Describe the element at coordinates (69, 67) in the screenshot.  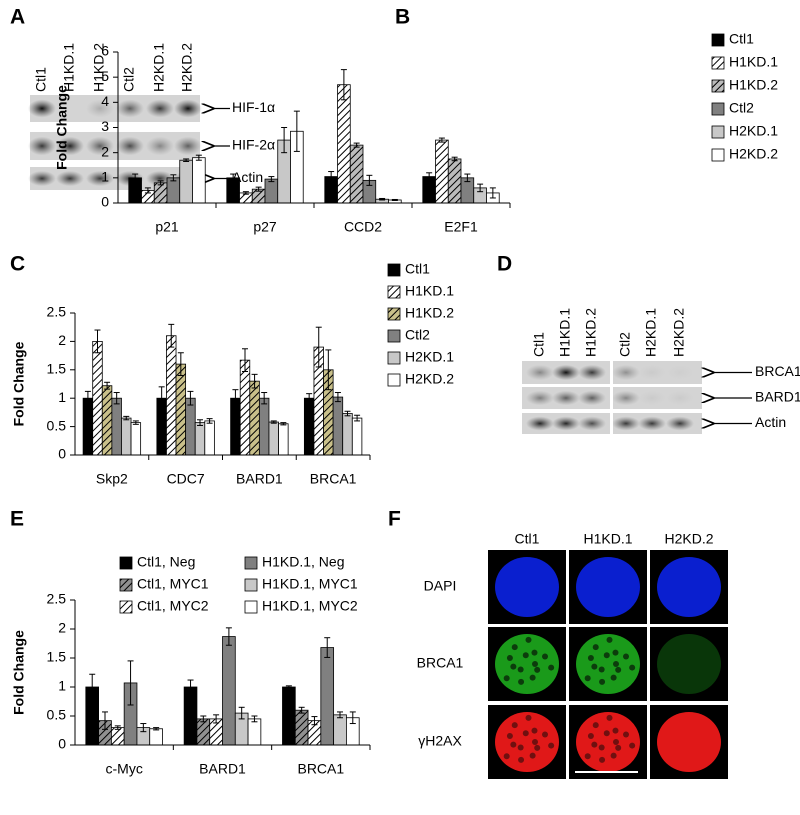
I see `lane-label: H1KD.1` at that location.